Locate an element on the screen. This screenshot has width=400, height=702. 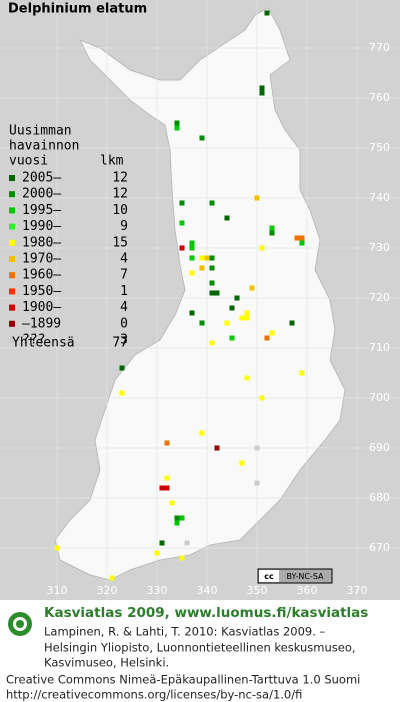
legend-count: 0 is located at coordinates (124, 323).